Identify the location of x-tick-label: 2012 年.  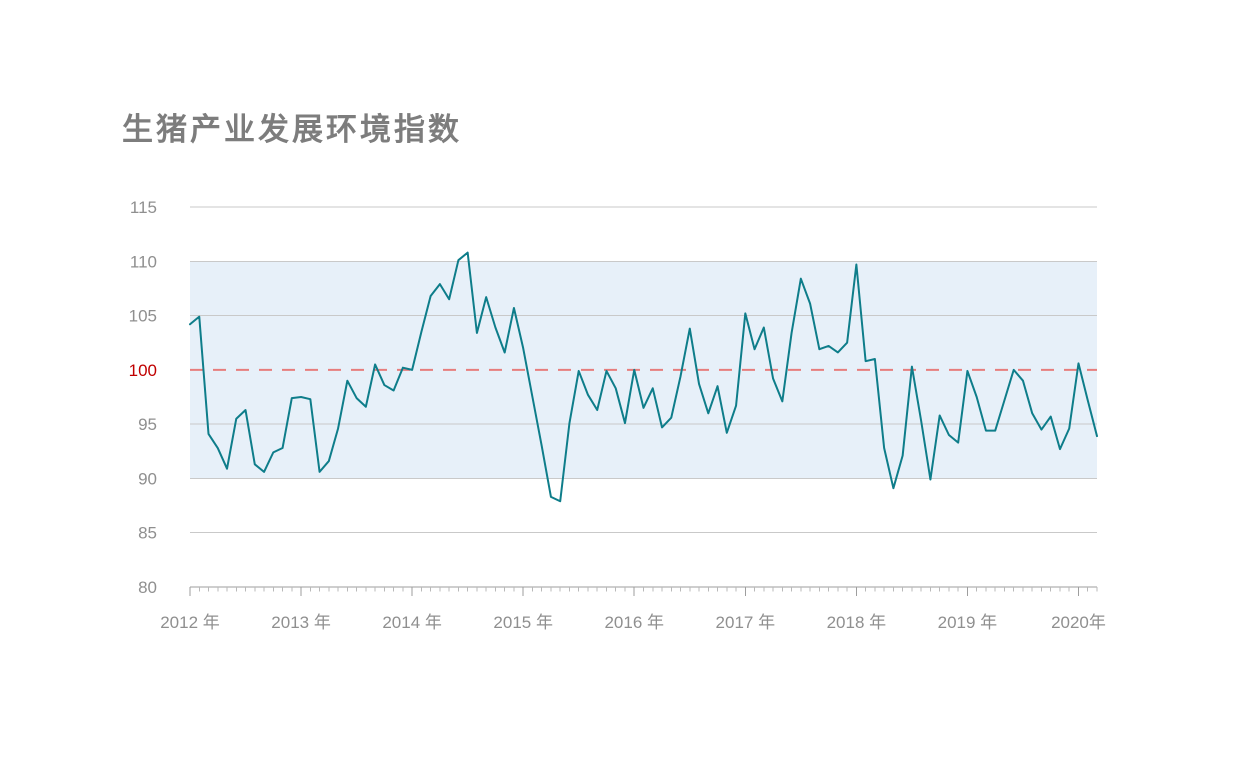
(190, 622).